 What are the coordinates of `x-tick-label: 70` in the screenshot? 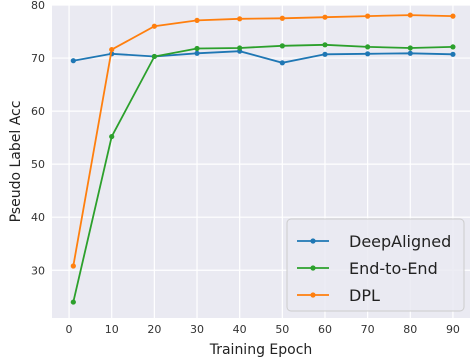 It's located at (368, 329).